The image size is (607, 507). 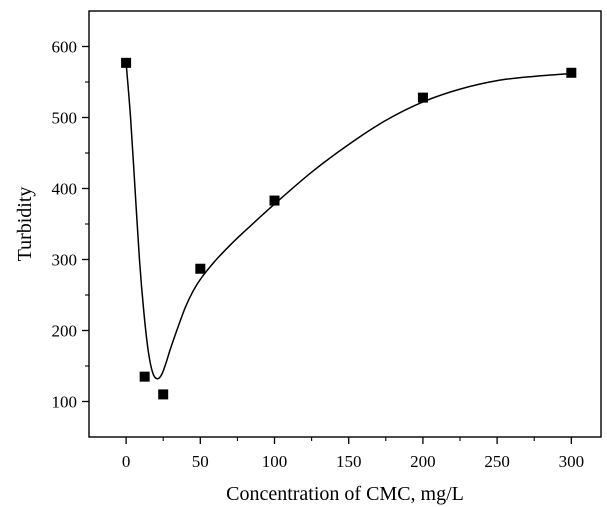 What do you see at coordinates (200, 461) in the screenshot?
I see `x-tick-label: 50` at bounding box center [200, 461].